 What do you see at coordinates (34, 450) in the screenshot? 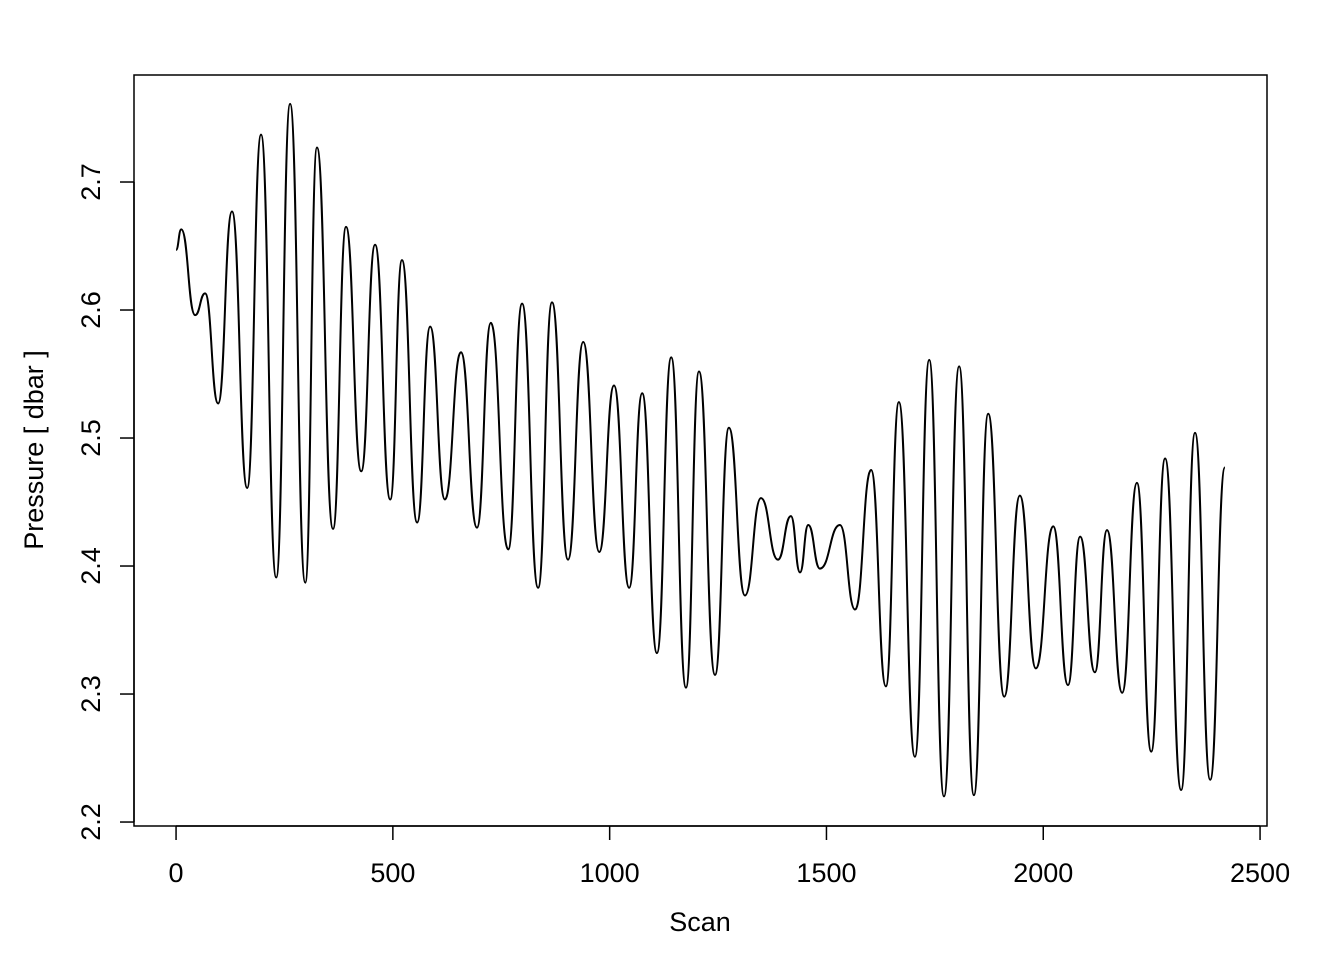
I see `y-axis-label: Pressure [ dbar ]` at bounding box center [34, 450].